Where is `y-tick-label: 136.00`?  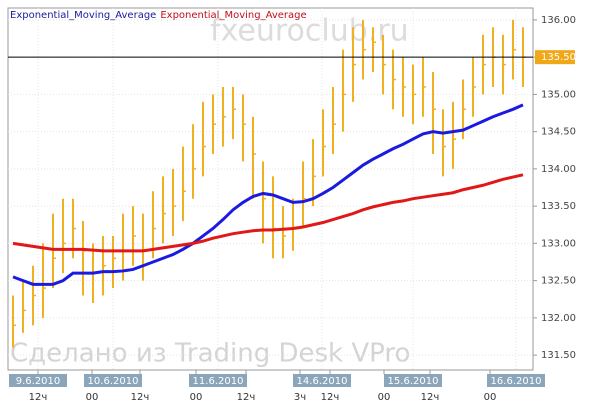
y-tick-label: 136.00 is located at coordinates (558, 20).